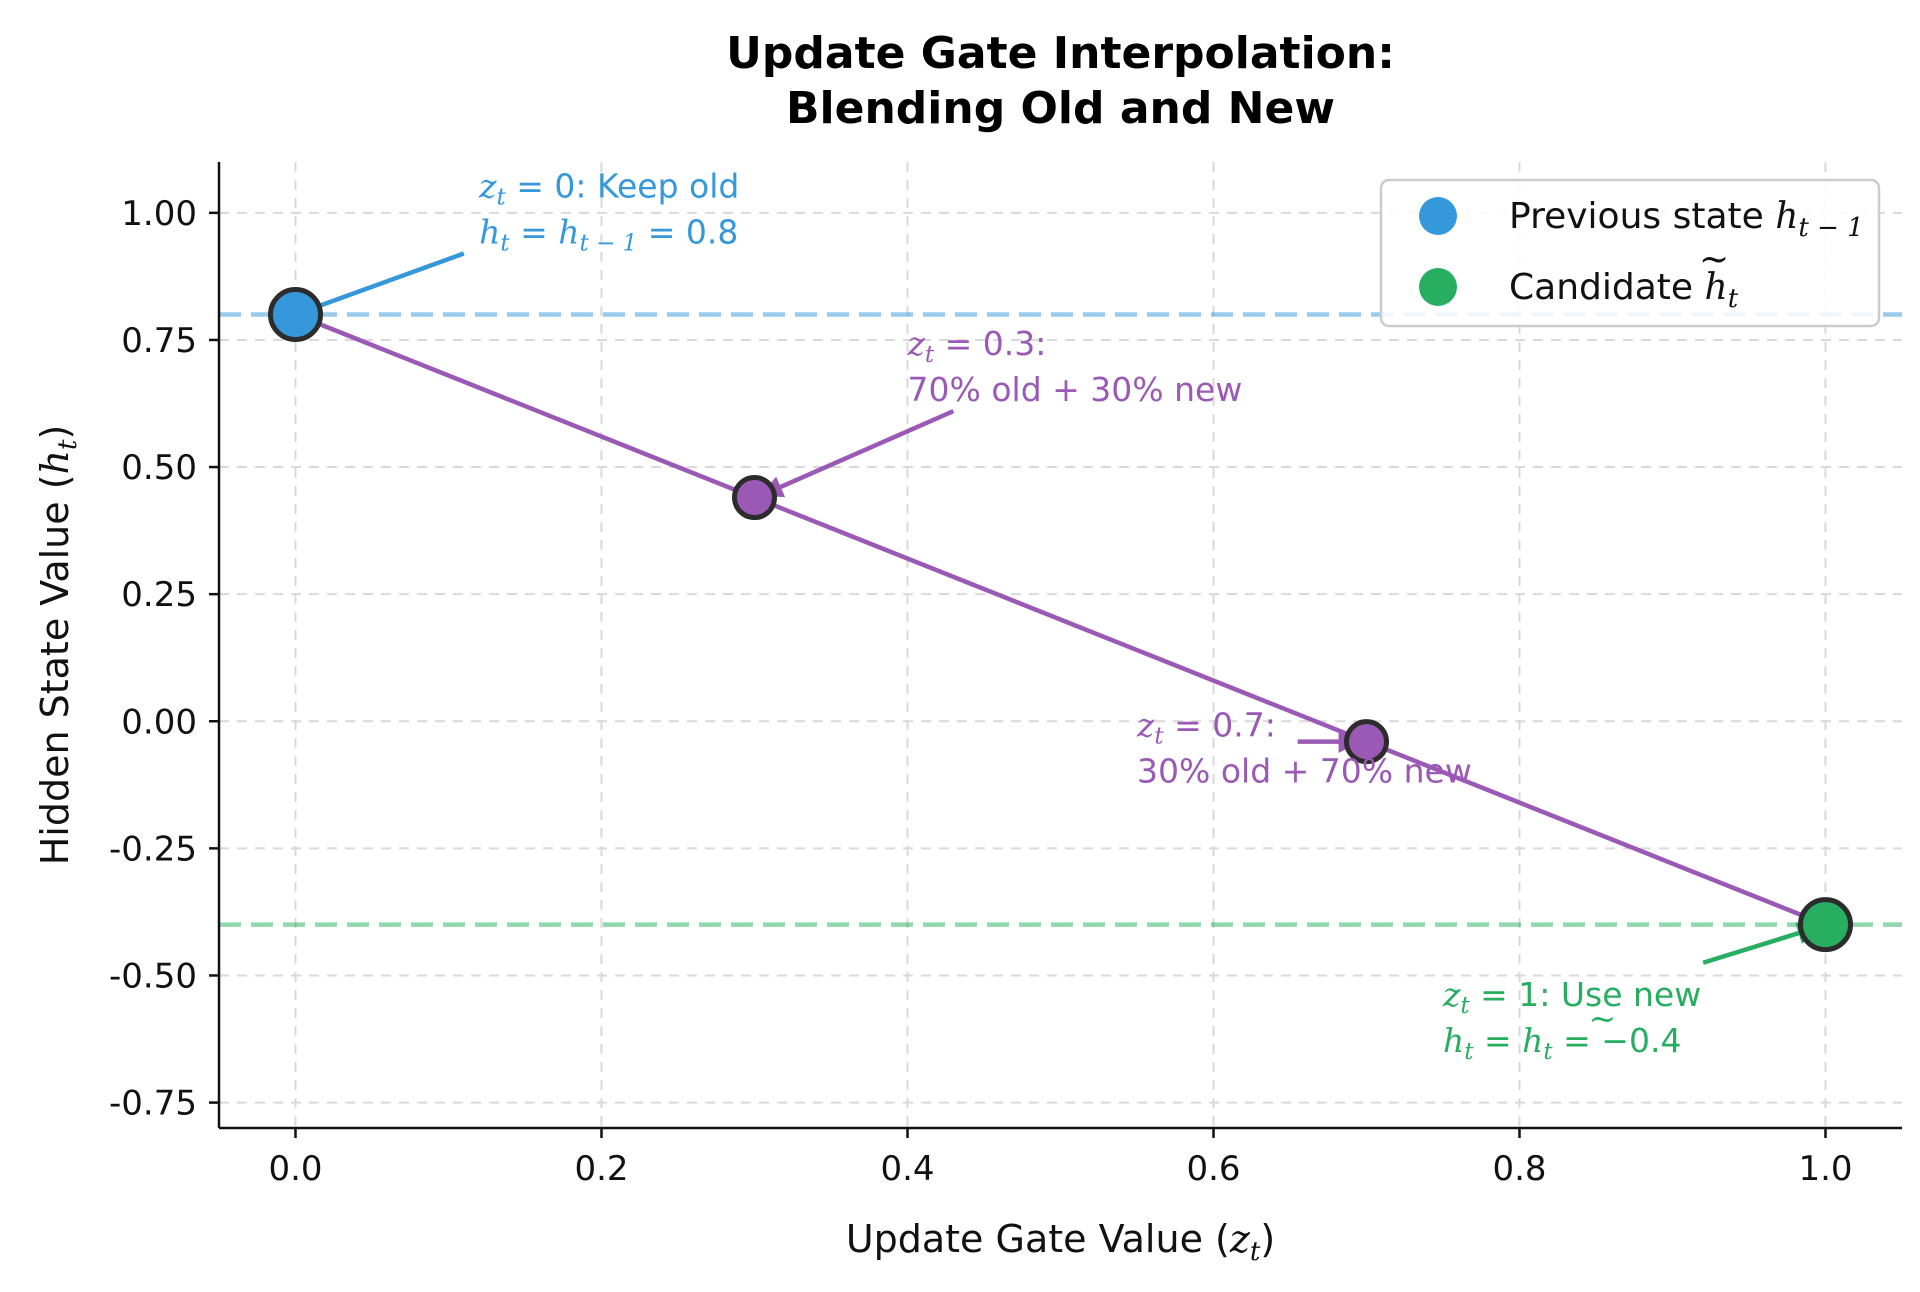  I want to click on annotation-4-line-1: zt = 1: Use new, so click(1571, 997).